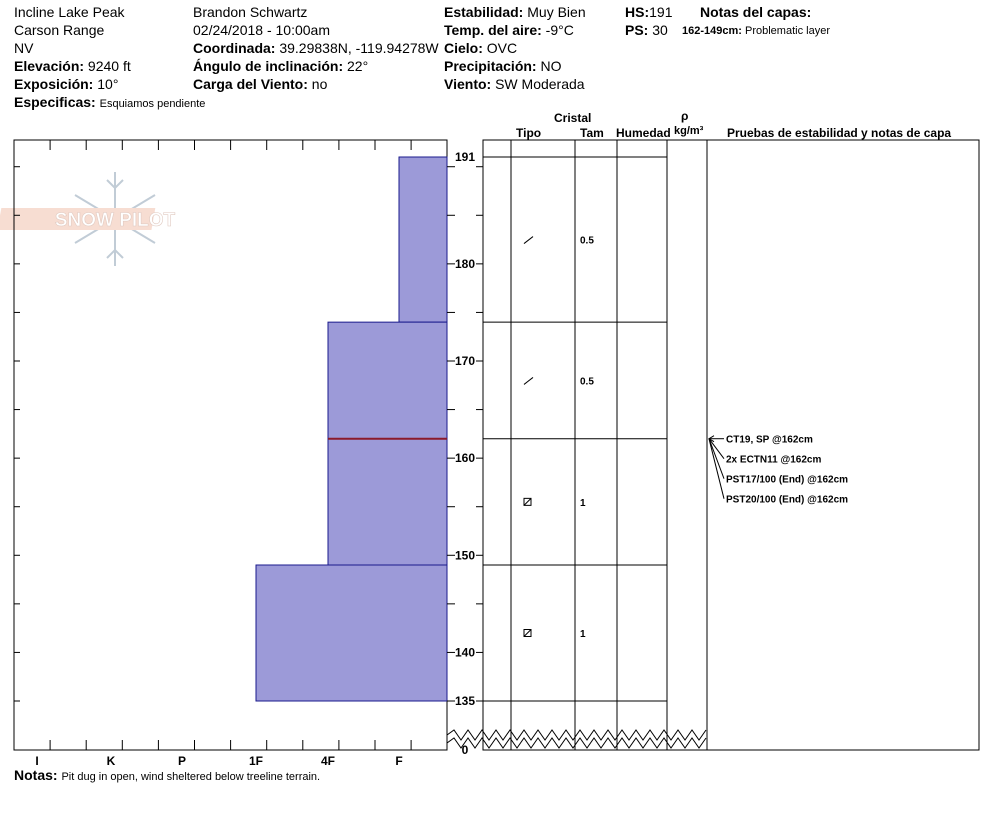  Describe the element at coordinates (576, 735) in the screenshot. I see `axis-break-upper` at that location.